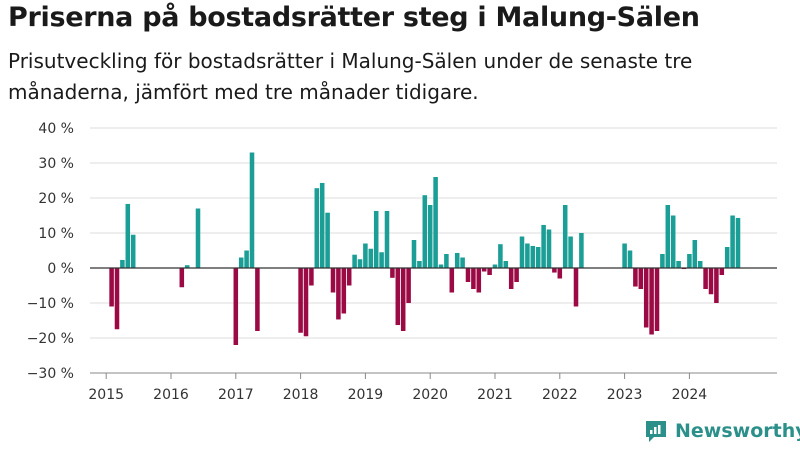  I want to click on x-tick-label: 2019, so click(366, 395).